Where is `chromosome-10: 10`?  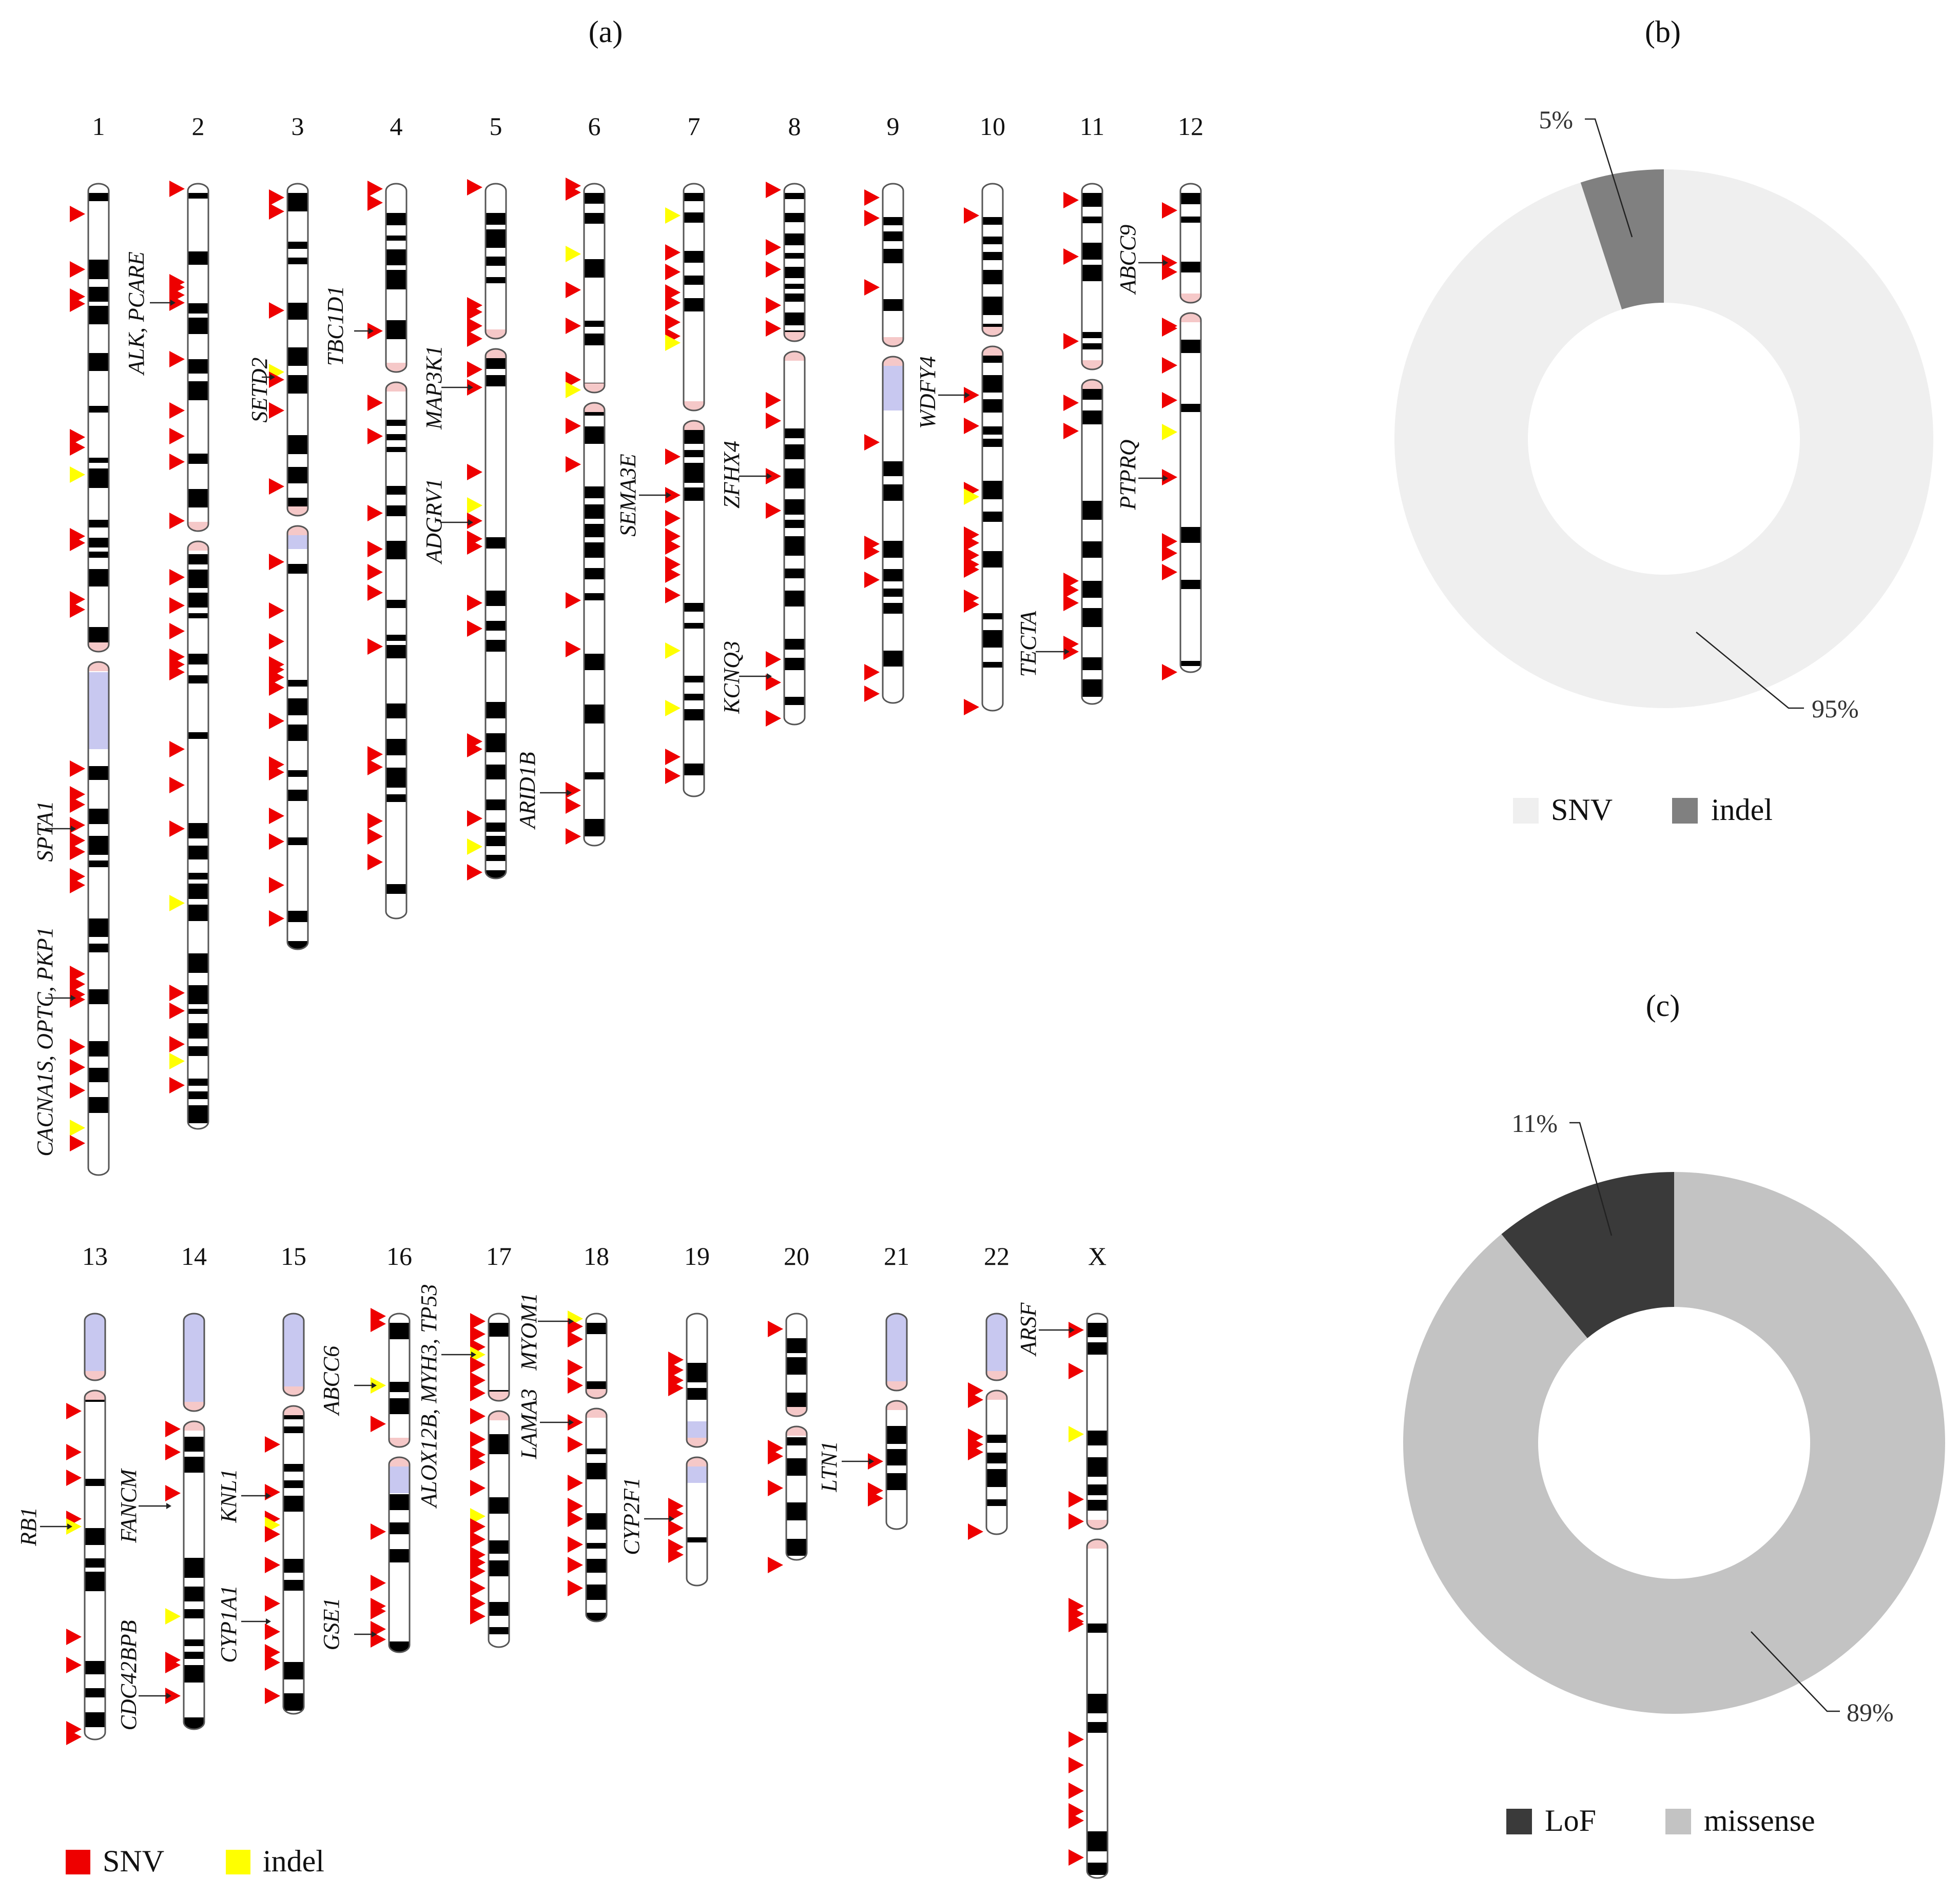 chromosome-10: 10 is located at coordinates (985, 413).